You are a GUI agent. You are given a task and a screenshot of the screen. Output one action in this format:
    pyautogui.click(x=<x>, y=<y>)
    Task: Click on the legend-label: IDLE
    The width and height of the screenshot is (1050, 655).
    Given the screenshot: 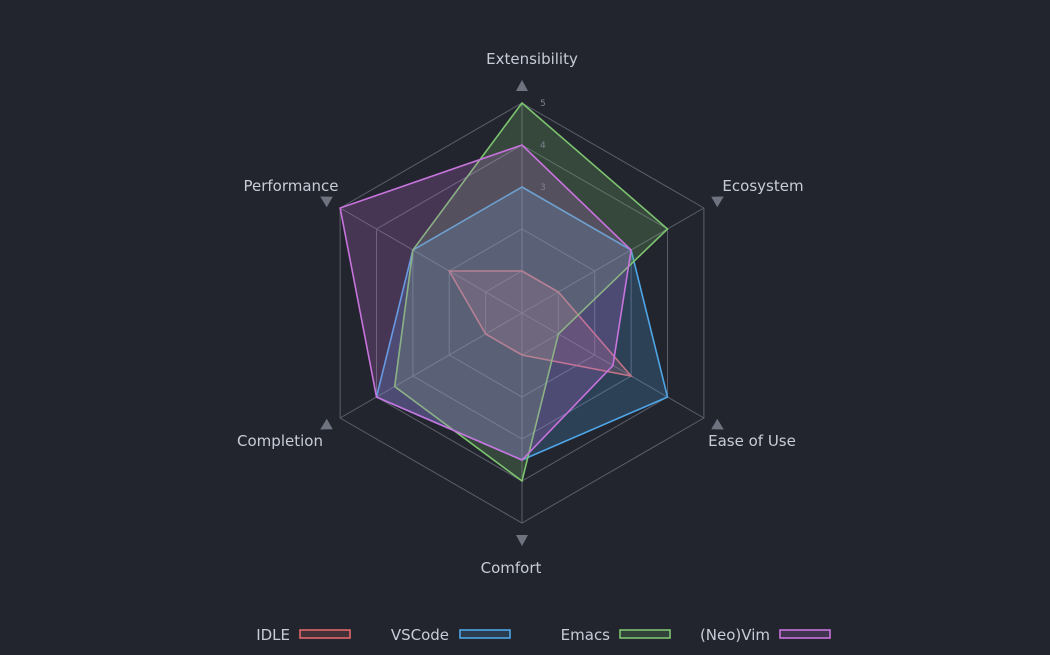 What is the action you would take?
    pyautogui.click(x=273, y=635)
    